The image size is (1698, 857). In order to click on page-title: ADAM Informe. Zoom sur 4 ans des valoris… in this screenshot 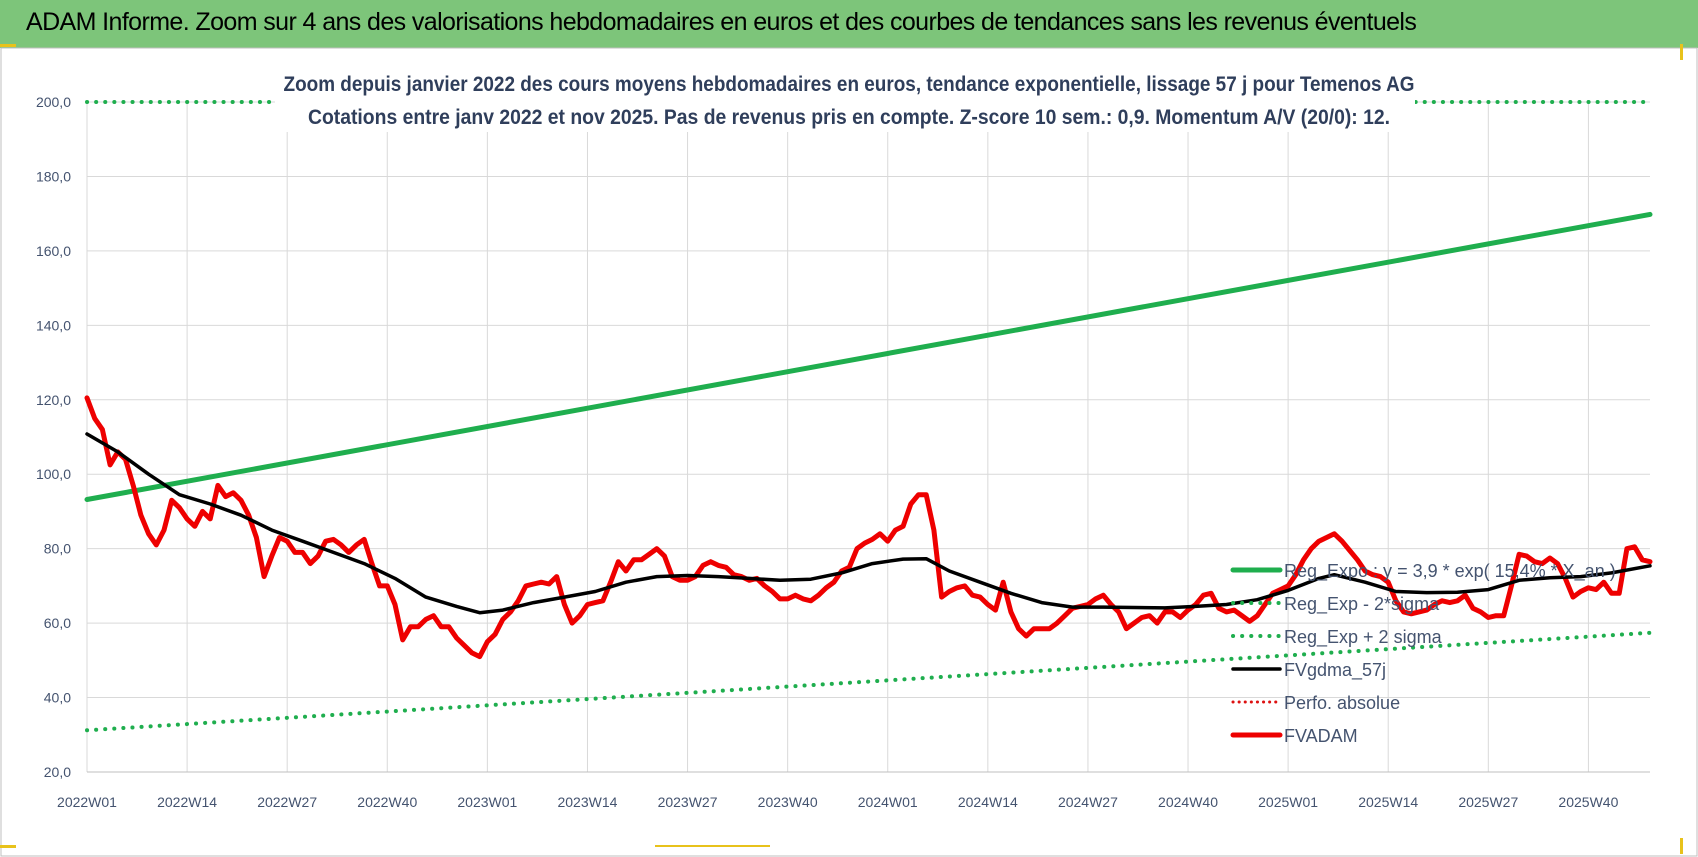, I will do `click(721, 22)`.